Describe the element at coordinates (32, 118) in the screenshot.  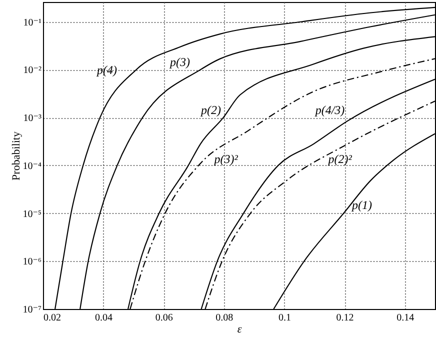
I see `y-tick-label: 10⁻³` at that location.